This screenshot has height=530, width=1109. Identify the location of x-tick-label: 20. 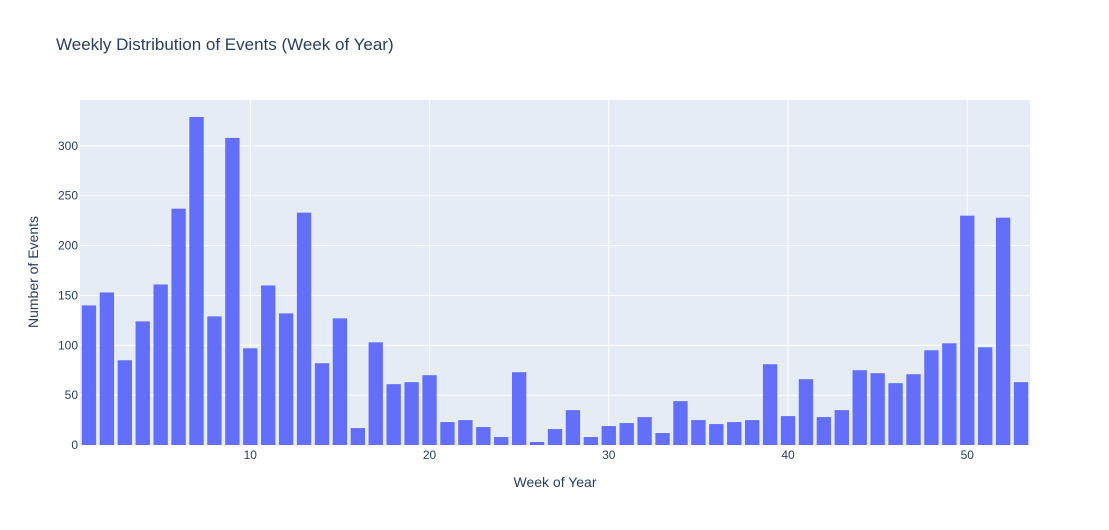
(430, 455).